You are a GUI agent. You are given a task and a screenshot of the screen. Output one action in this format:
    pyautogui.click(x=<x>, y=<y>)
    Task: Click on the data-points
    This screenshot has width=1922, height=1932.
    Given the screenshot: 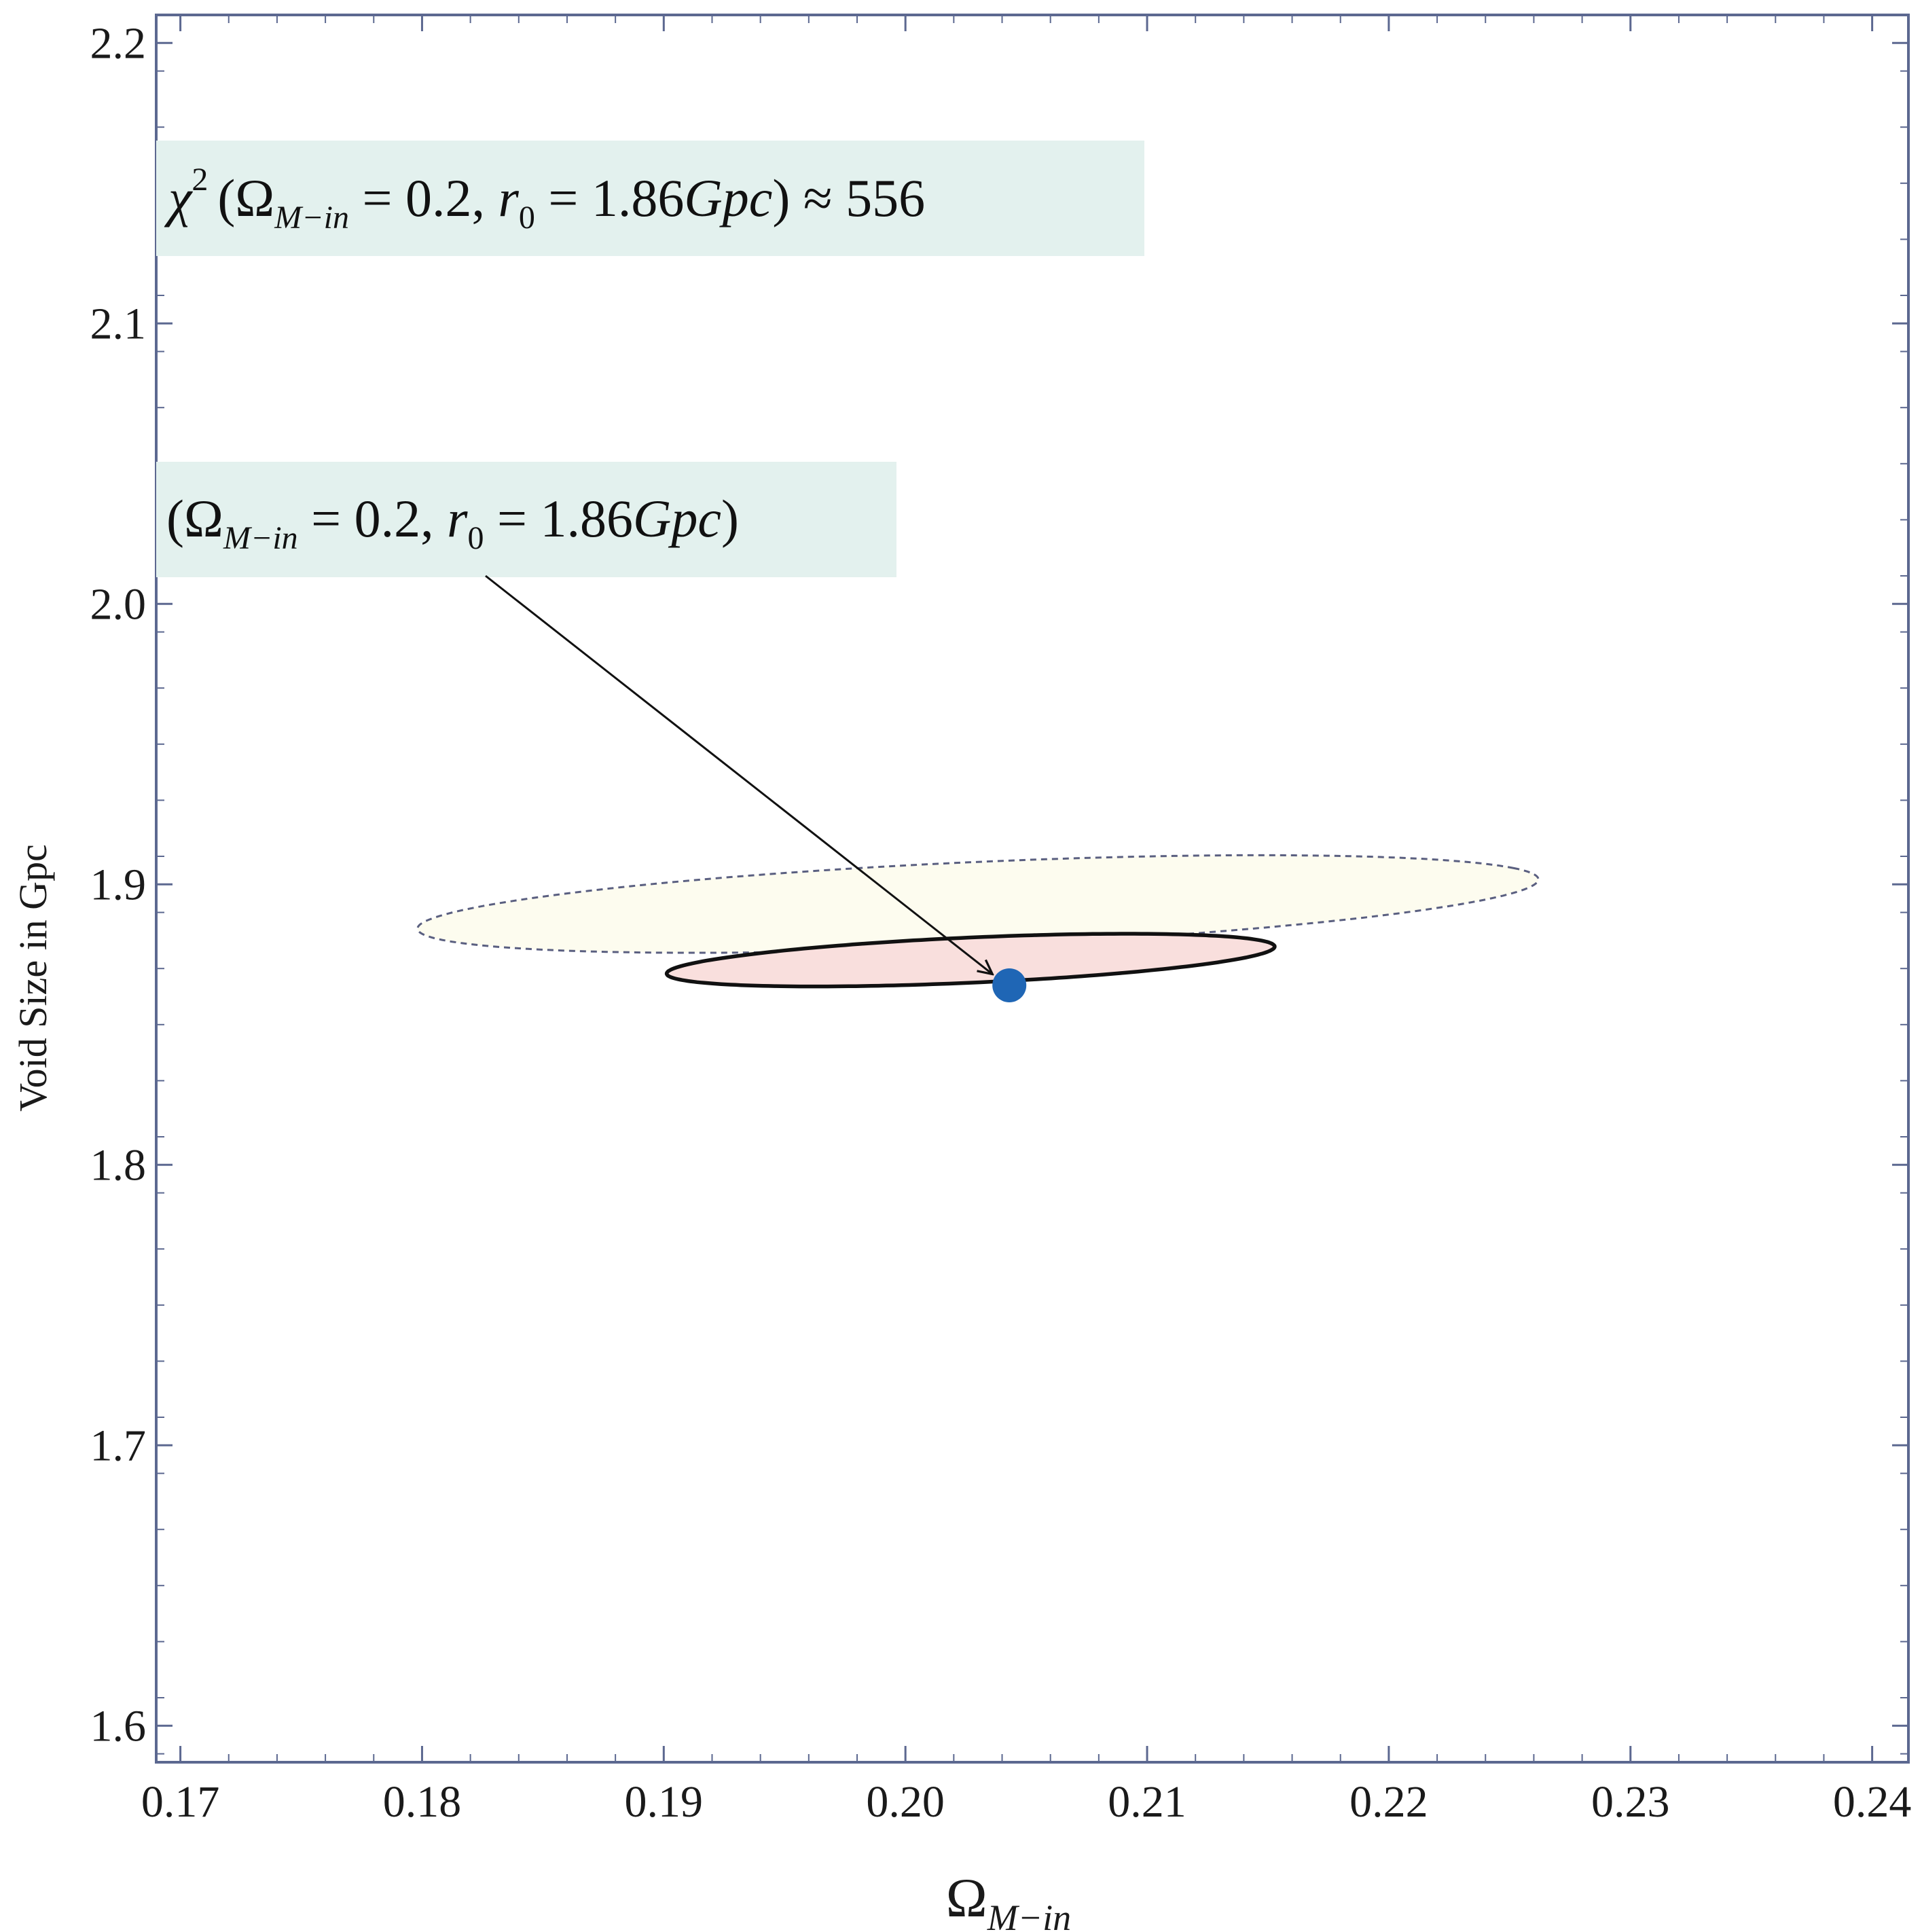 What is the action you would take?
    pyautogui.click(x=1009, y=985)
    